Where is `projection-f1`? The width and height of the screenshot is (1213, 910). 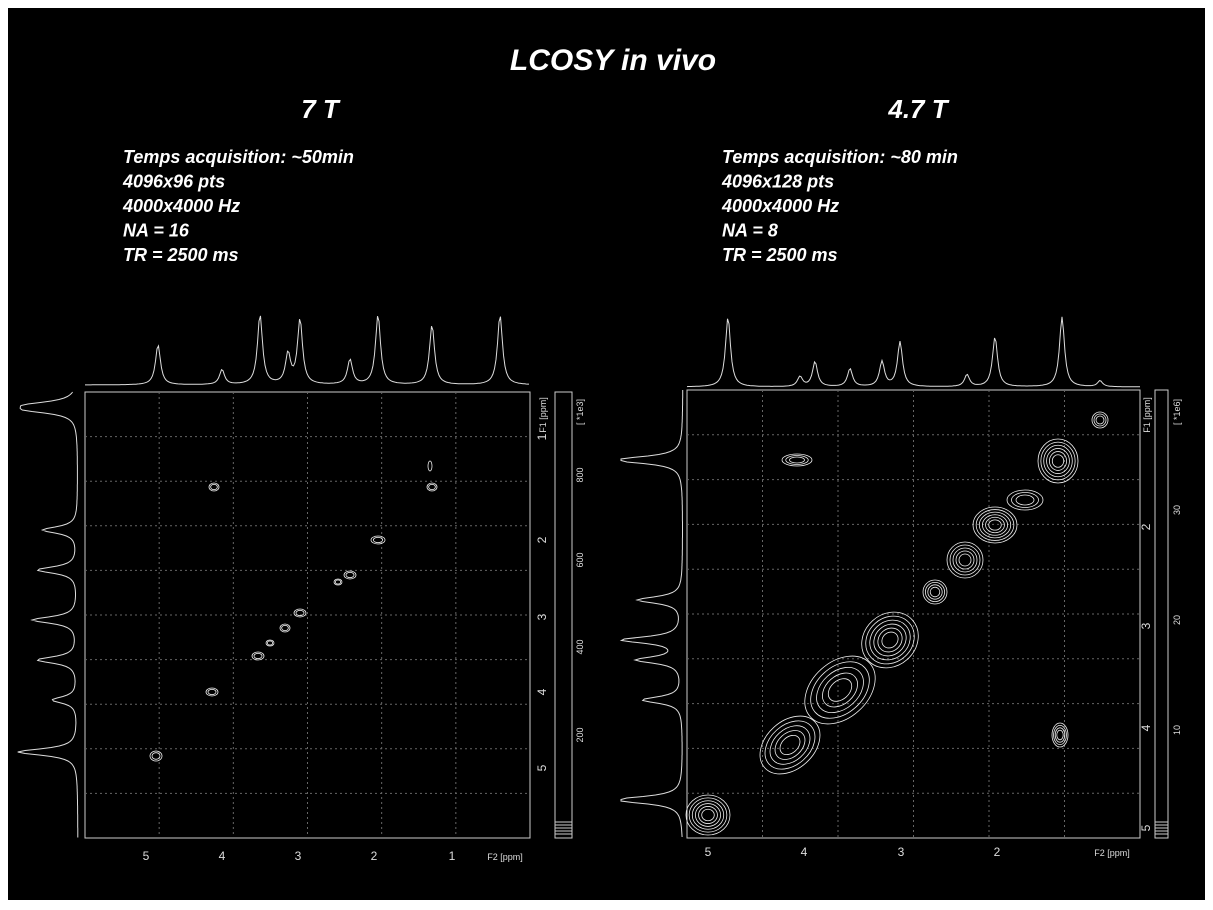 projection-f1 is located at coordinates (651, 614).